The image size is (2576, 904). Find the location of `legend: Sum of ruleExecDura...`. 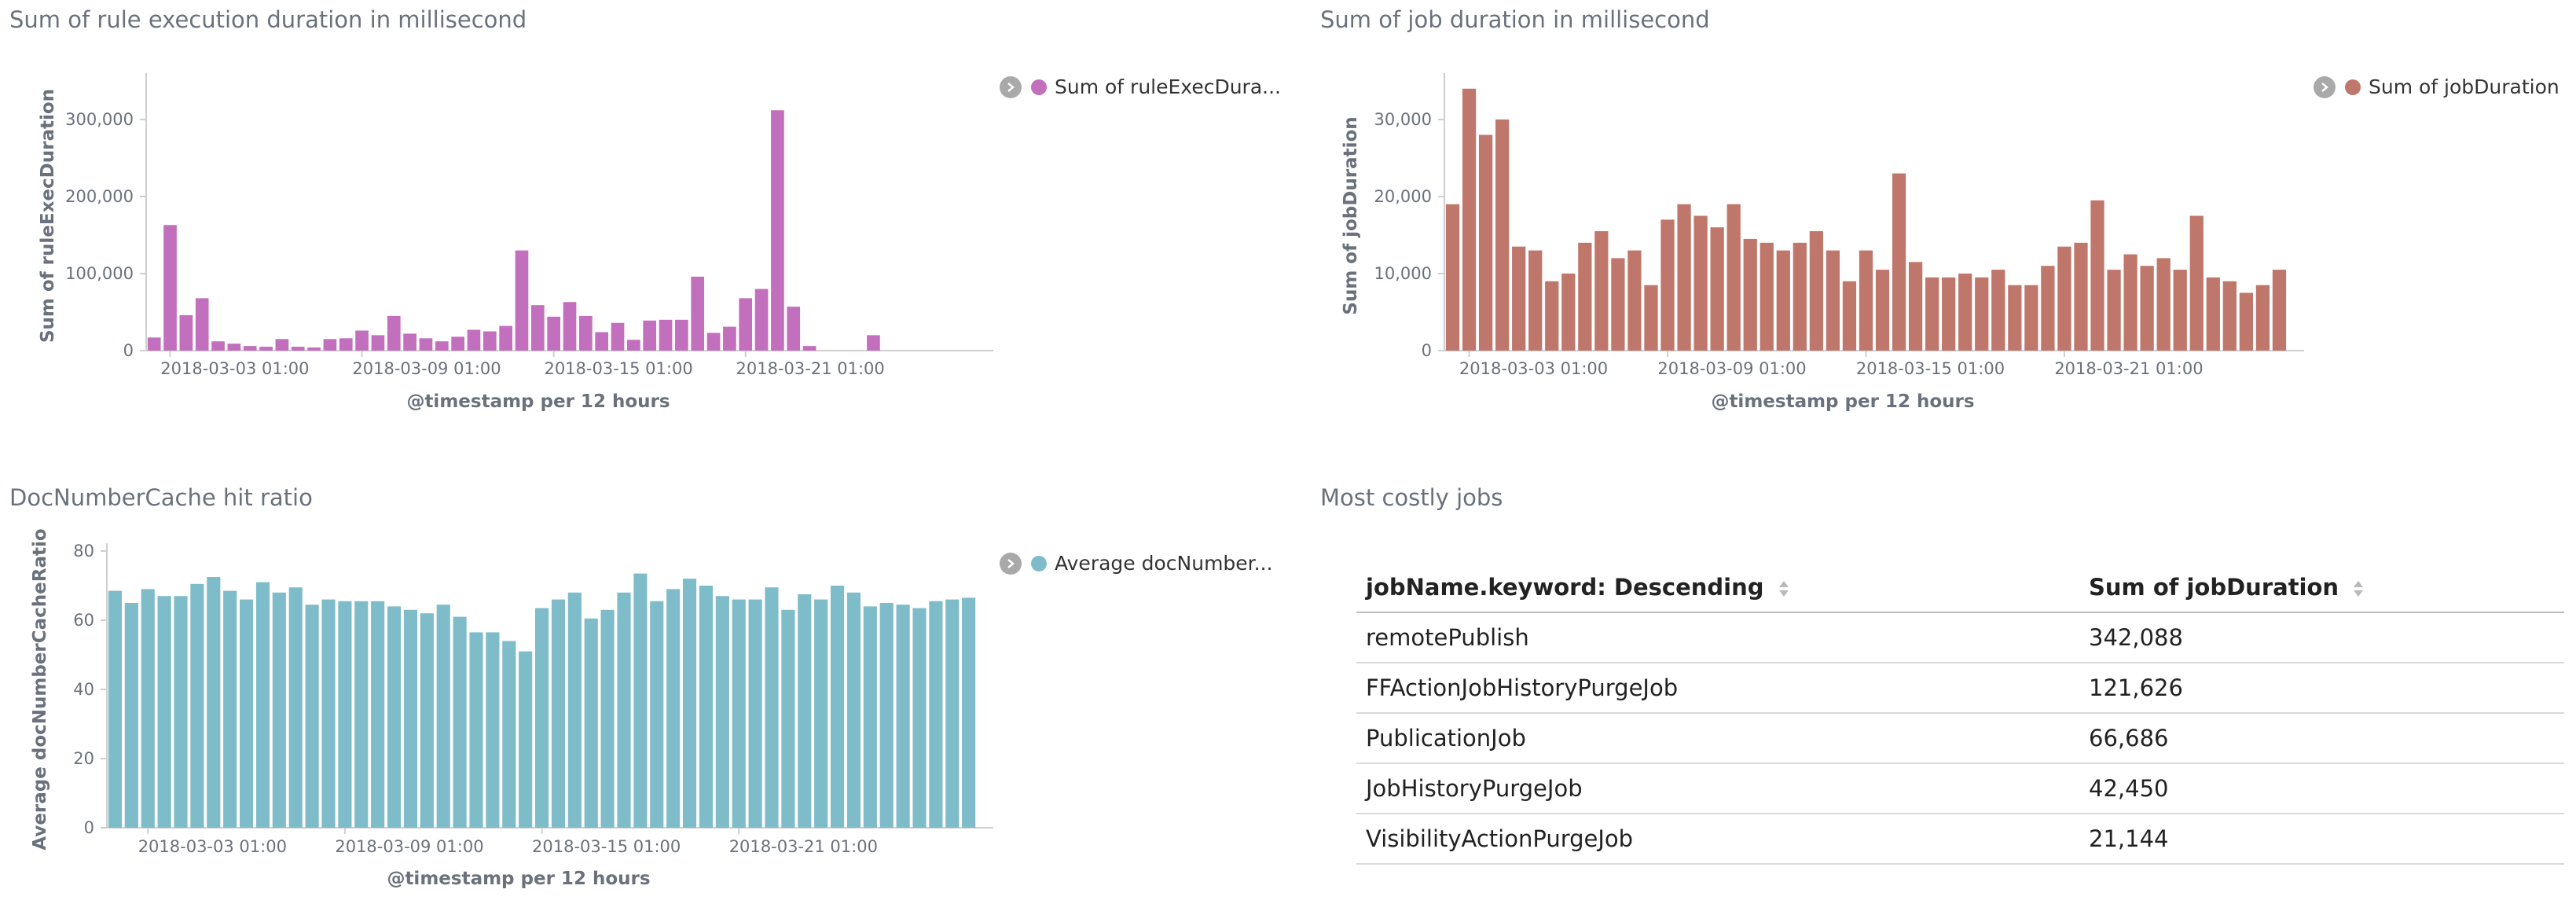

legend: Sum of ruleExecDura... is located at coordinates (1140, 86).